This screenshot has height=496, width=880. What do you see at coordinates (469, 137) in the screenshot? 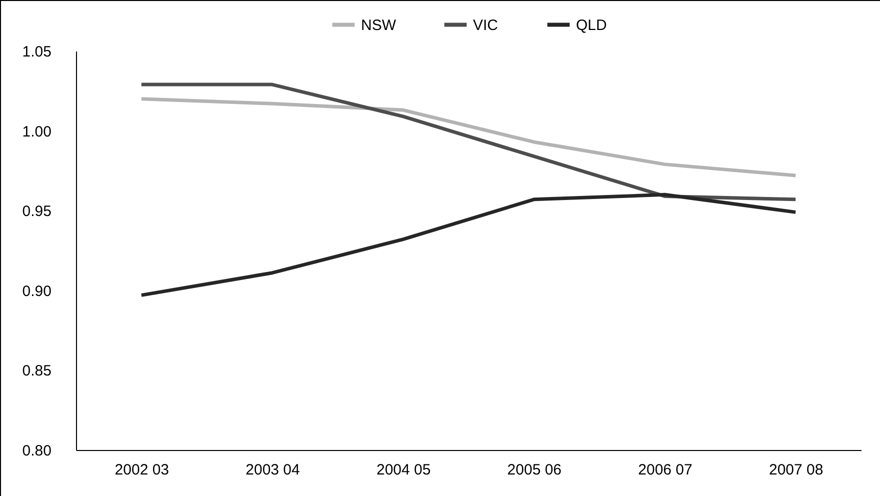
I see `line-series` at bounding box center [469, 137].